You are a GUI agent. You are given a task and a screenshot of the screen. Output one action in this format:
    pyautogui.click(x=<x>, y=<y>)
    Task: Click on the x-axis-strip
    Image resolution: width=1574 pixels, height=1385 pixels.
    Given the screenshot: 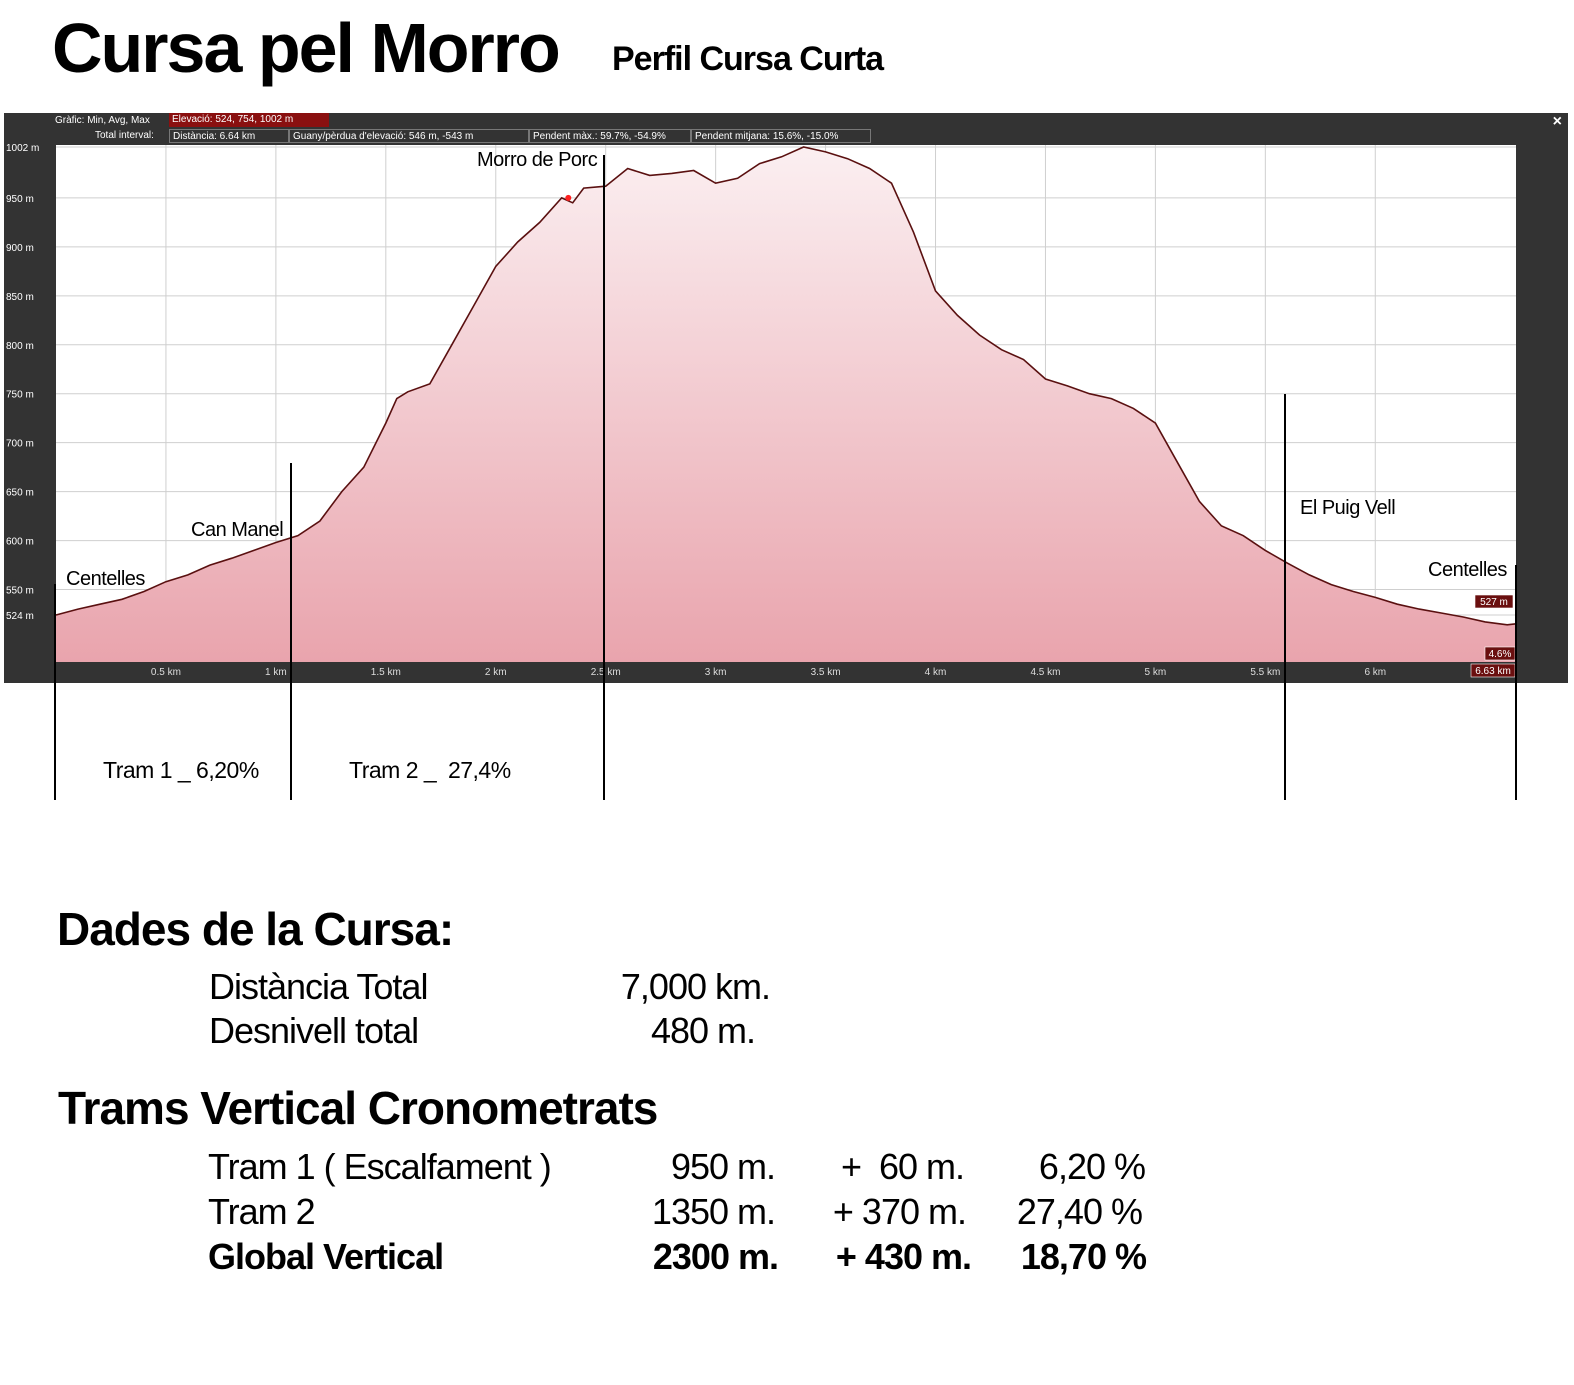 What is the action you would take?
    pyautogui.click(x=786, y=672)
    